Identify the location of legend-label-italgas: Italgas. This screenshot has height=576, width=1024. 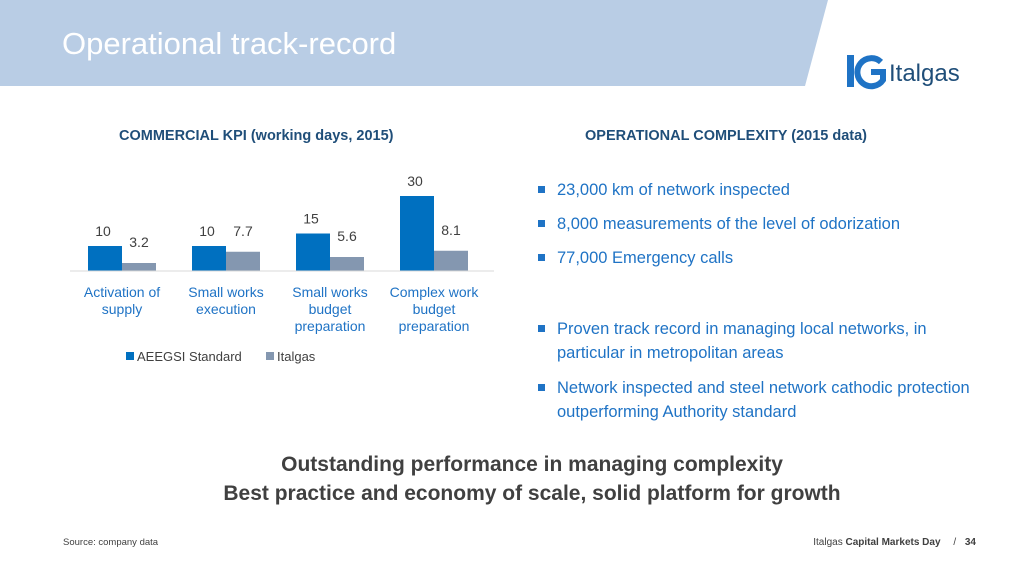
(296, 356).